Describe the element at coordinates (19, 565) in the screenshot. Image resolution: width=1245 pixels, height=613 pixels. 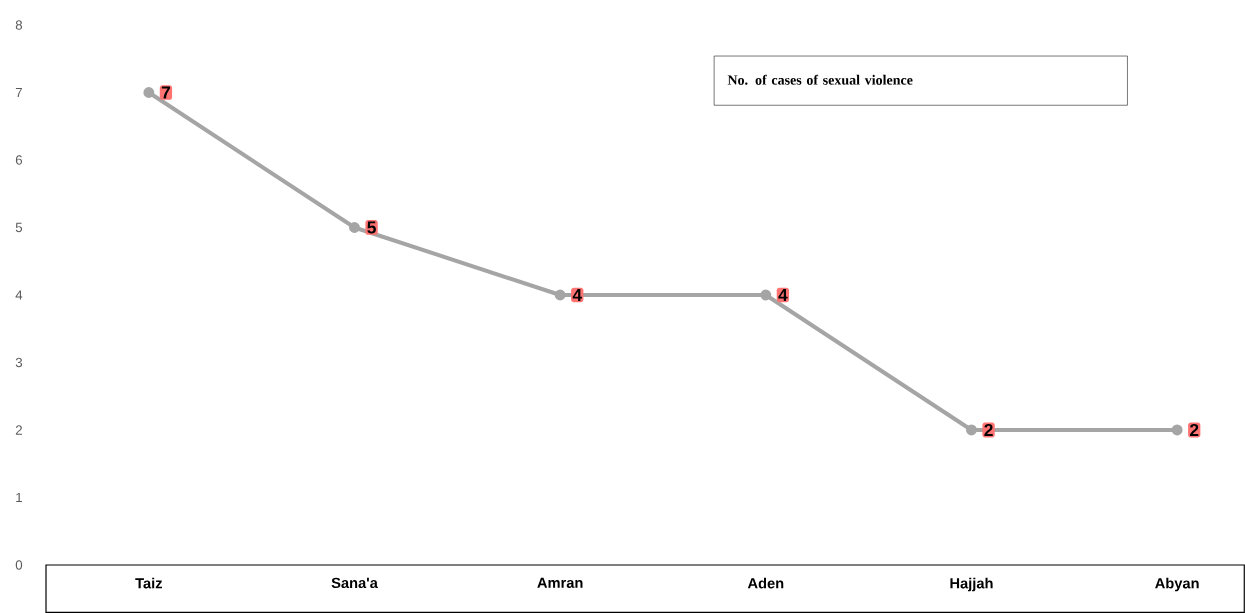
I see `y-tick-label: 0` at that location.